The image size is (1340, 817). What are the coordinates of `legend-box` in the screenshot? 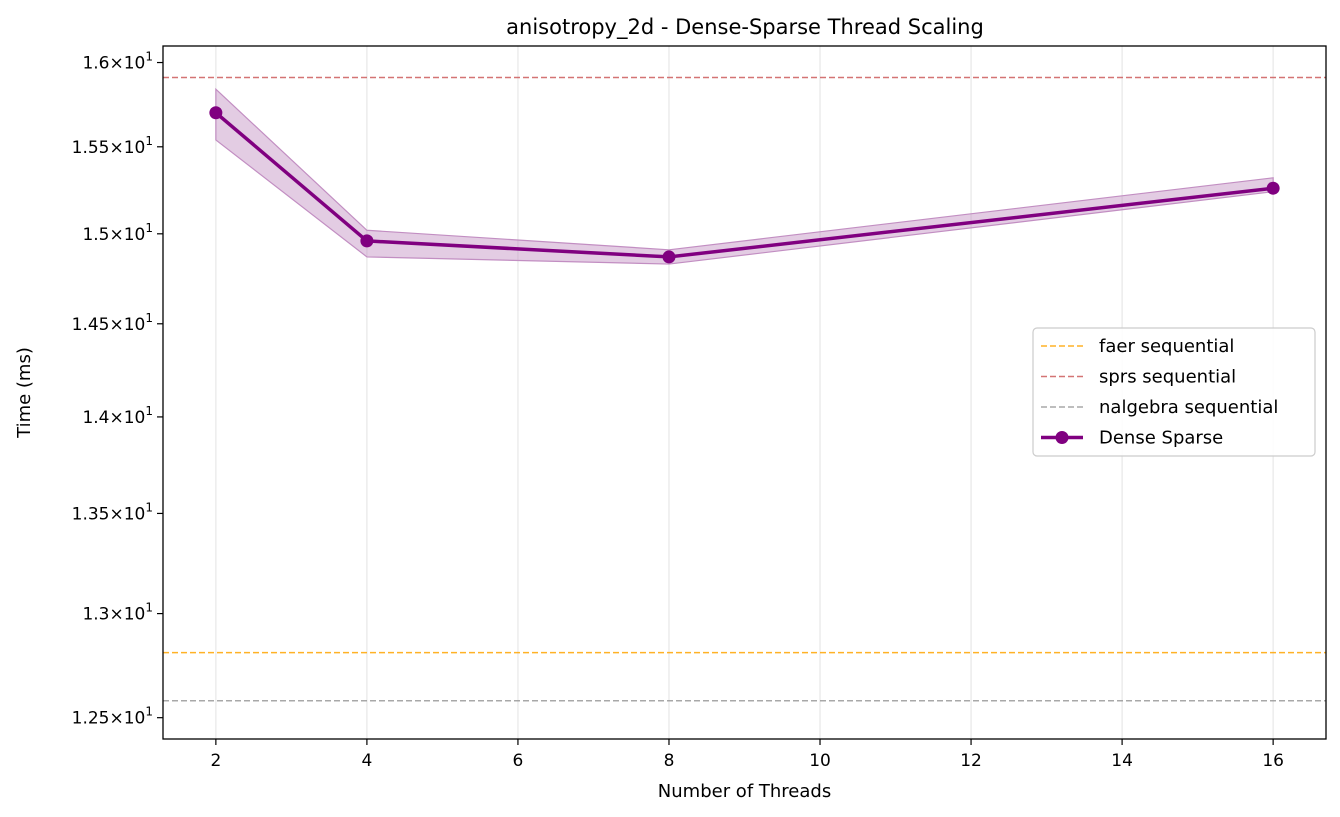 It's located at (1174, 392).